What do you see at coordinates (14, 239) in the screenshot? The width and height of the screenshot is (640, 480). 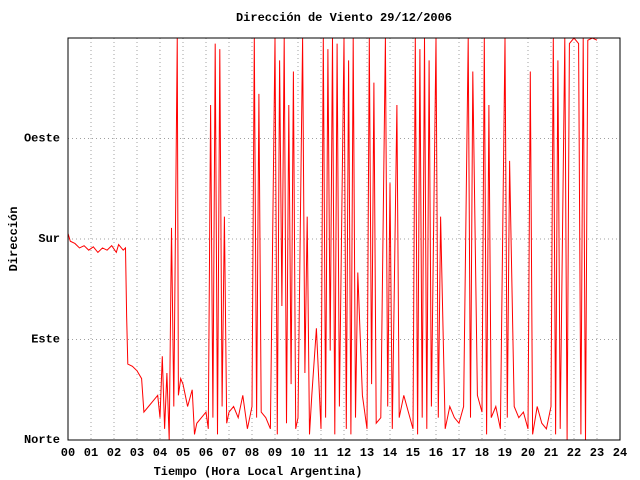 I see `y-axis-label: Dirección` at bounding box center [14, 239].